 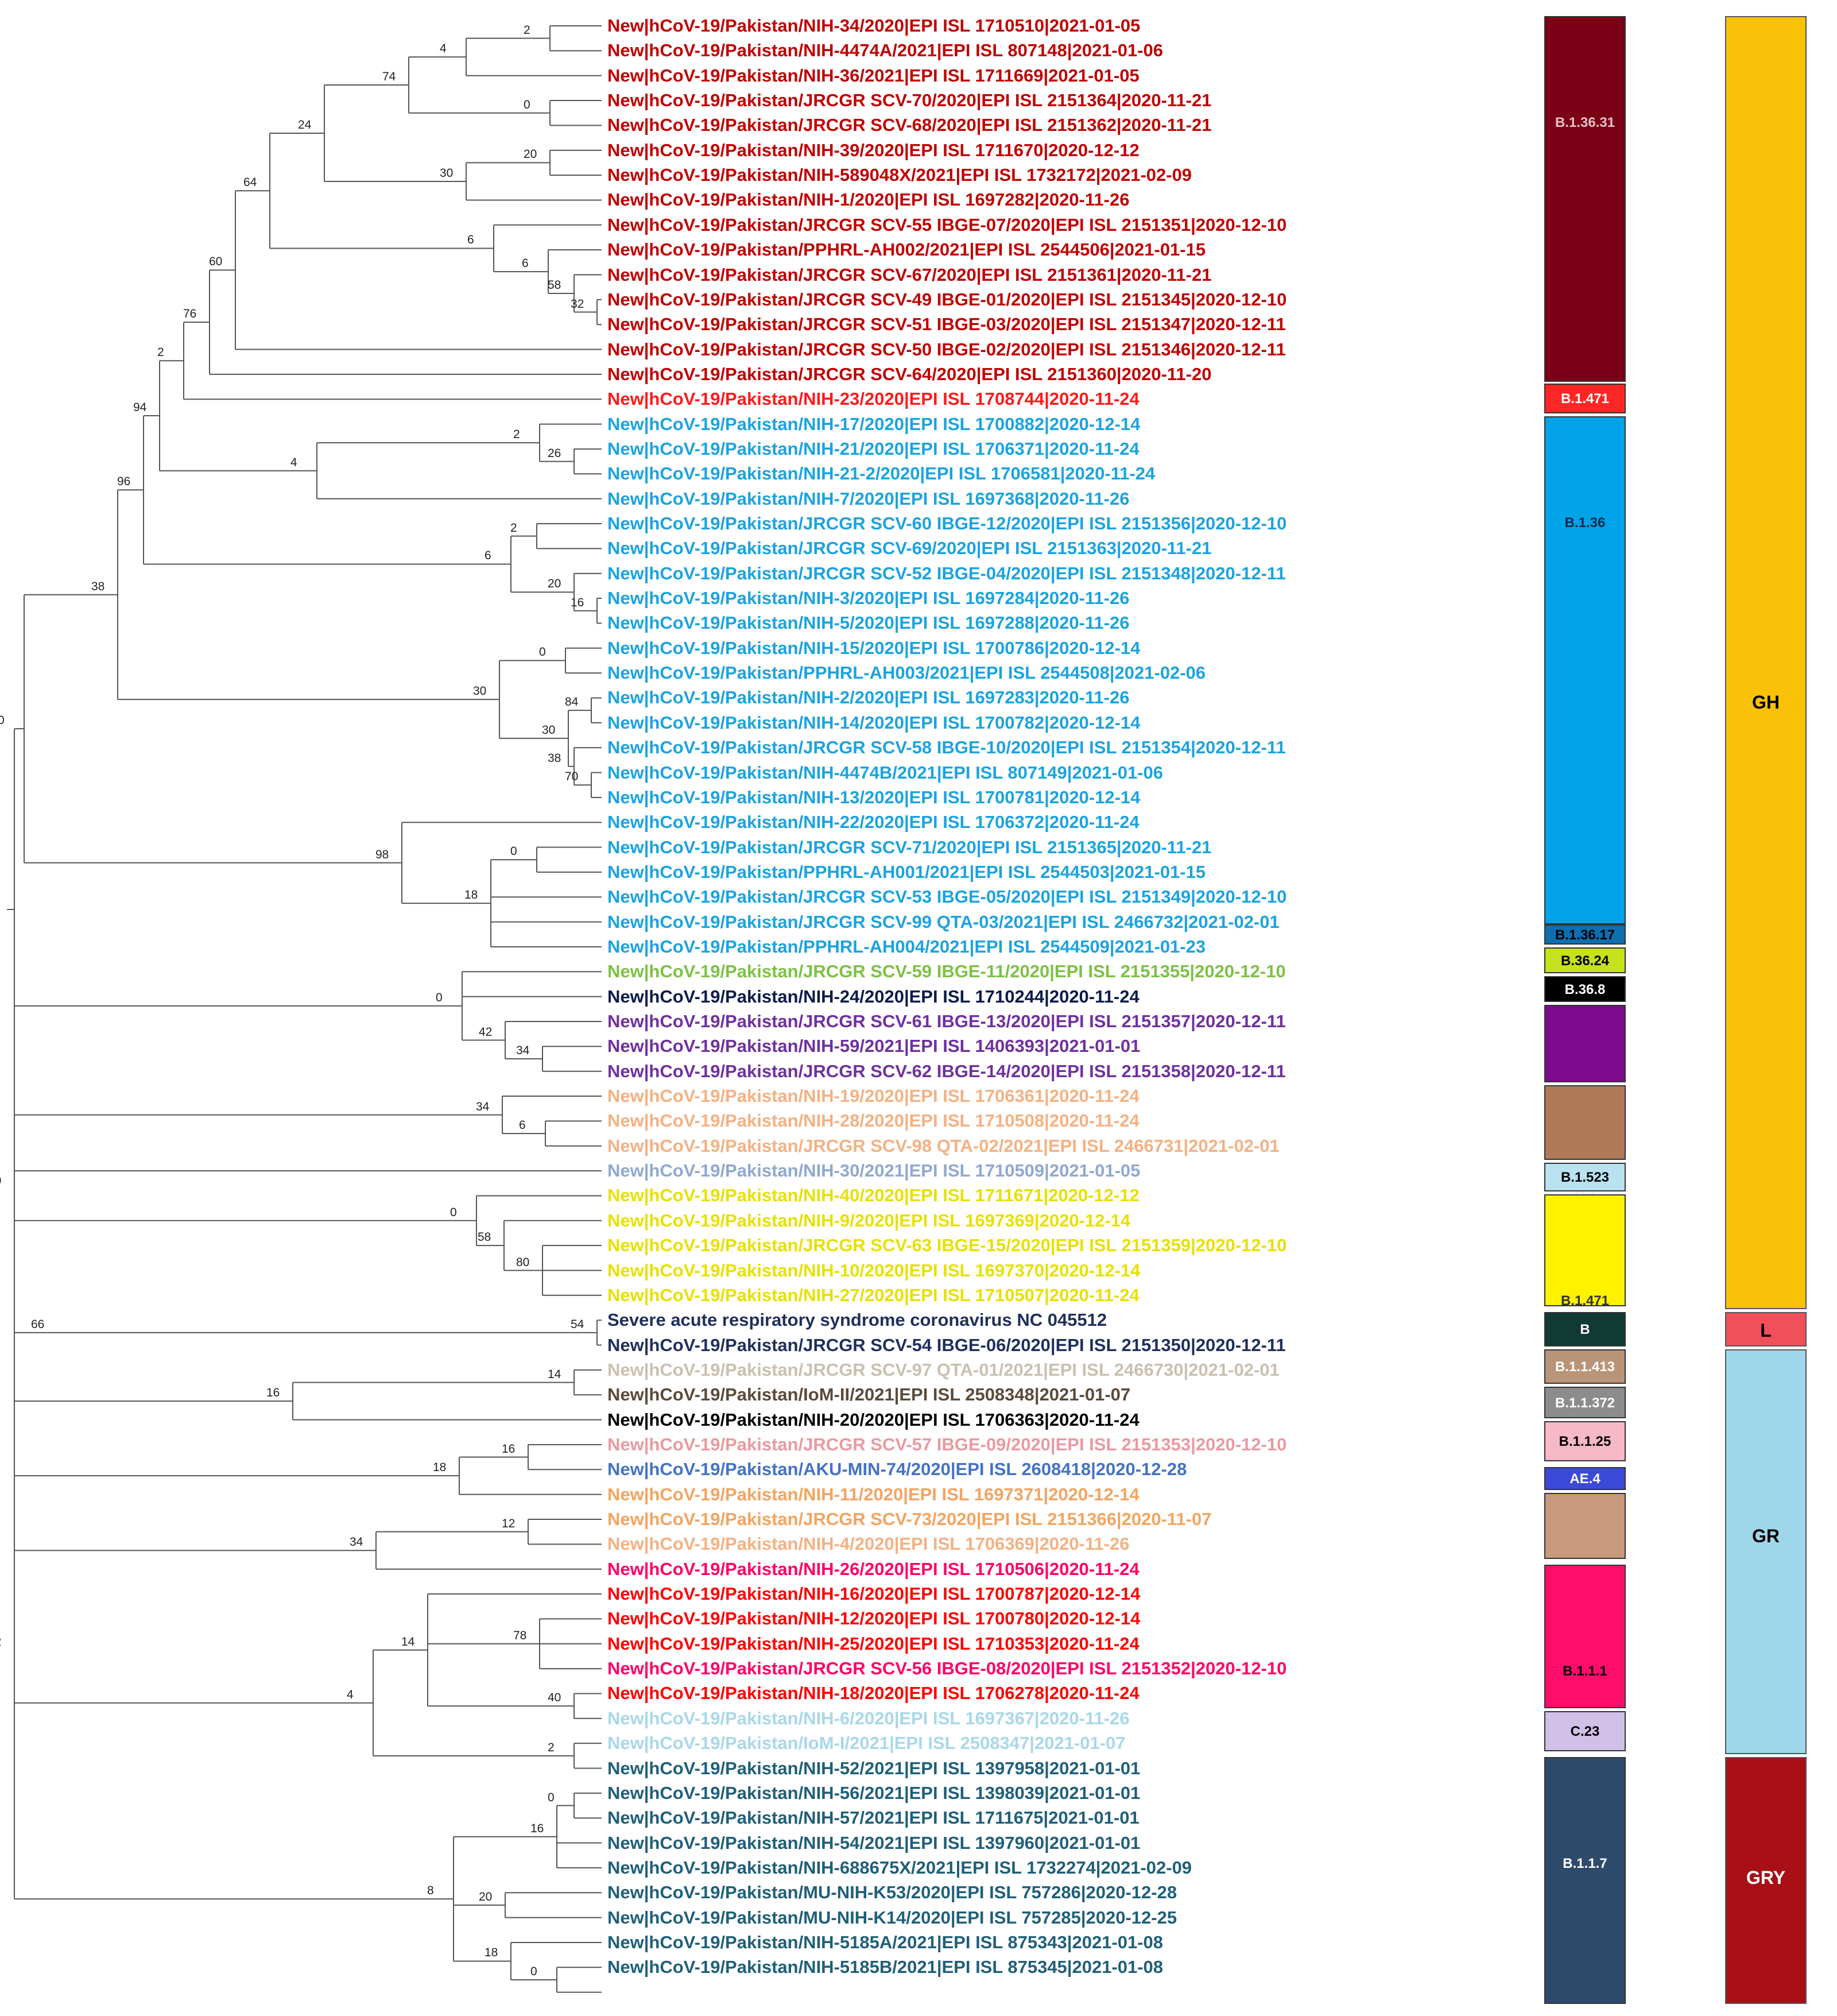 I want to click on bootstrap-value: 26, so click(x=555, y=453).